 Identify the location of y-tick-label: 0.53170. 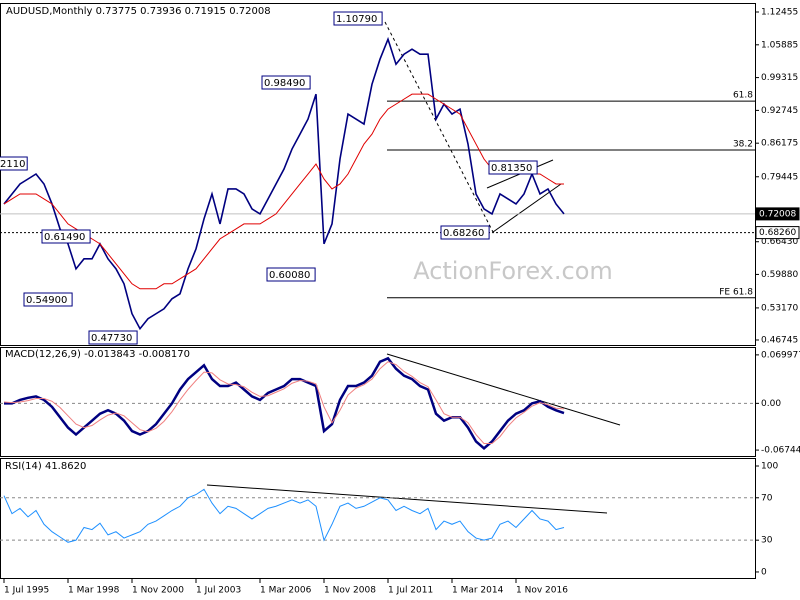
(779, 308).